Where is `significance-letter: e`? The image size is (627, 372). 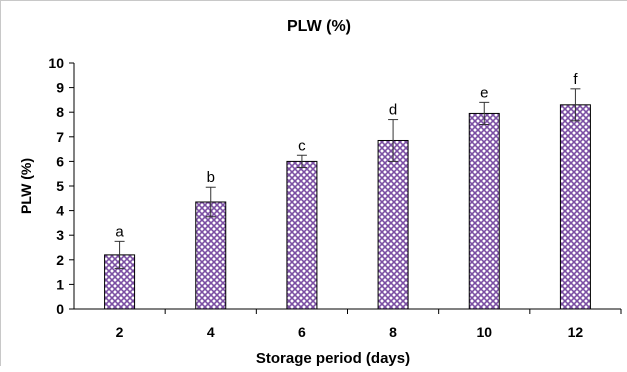
significance-letter: e is located at coordinates (484, 92).